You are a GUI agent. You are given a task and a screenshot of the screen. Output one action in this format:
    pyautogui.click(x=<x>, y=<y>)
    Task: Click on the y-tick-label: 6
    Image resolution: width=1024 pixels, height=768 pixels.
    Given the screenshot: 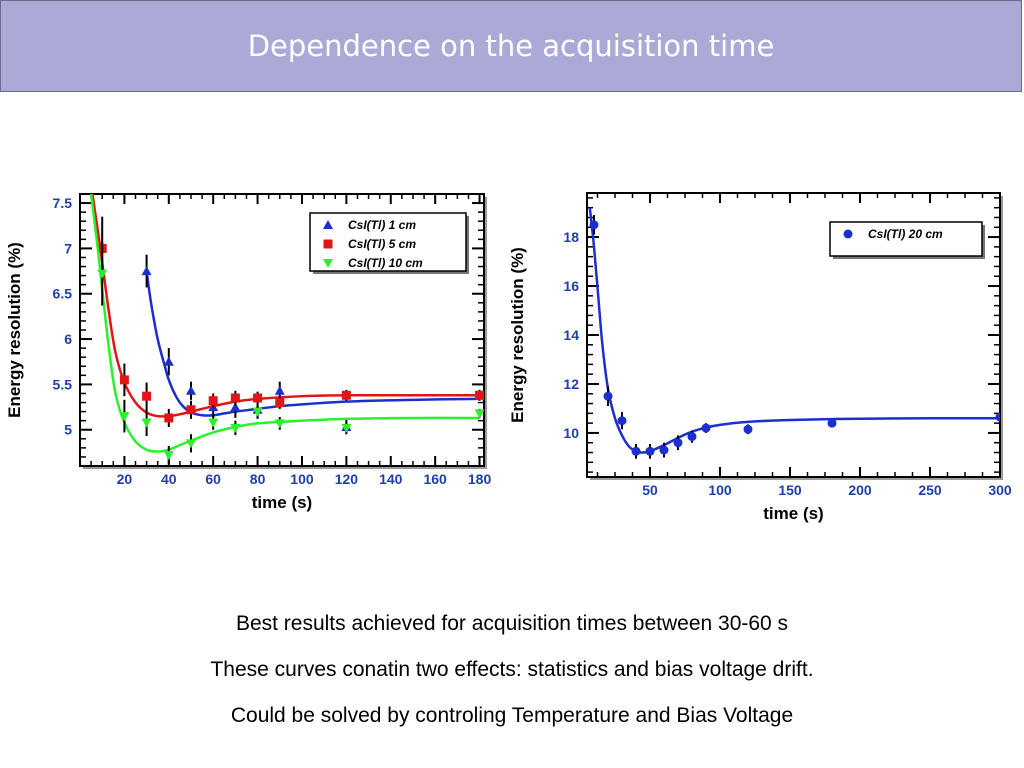 What is the action you would take?
    pyautogui.click(x=68, y=339)
    